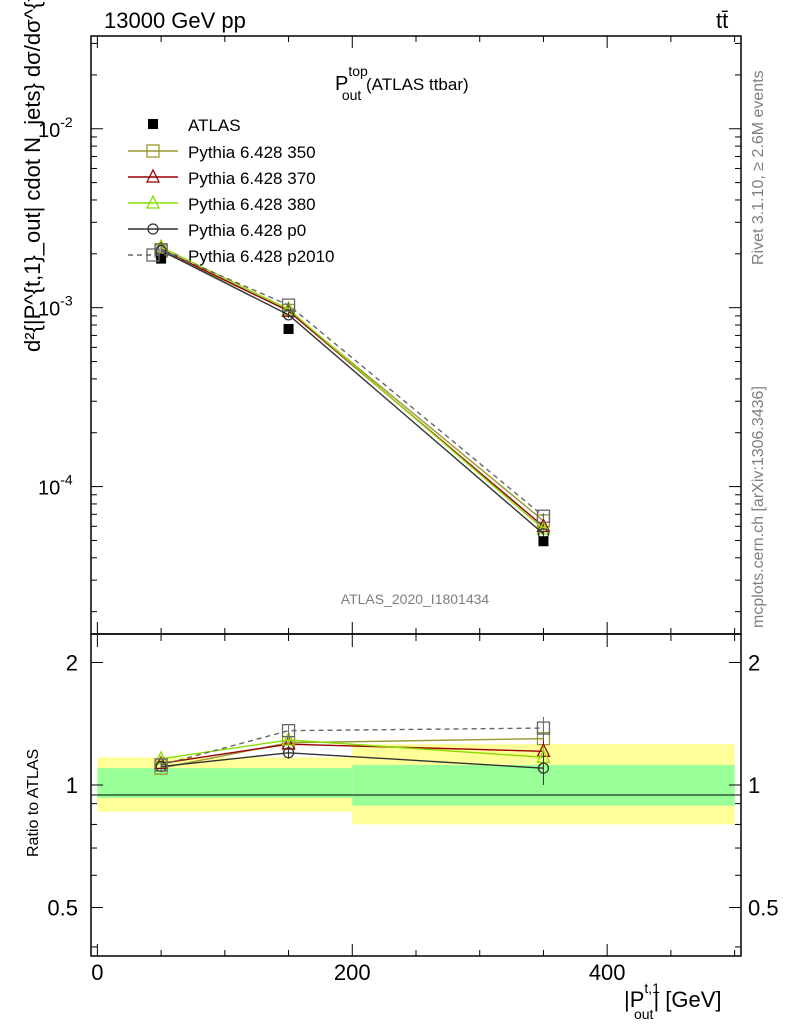  What do you see at coordinates (758, 507) in the screenshot?
I see `mcplots-label: mcplots.cern.ch [arXiv:1306.3436]` at bounding box center [758, 507].